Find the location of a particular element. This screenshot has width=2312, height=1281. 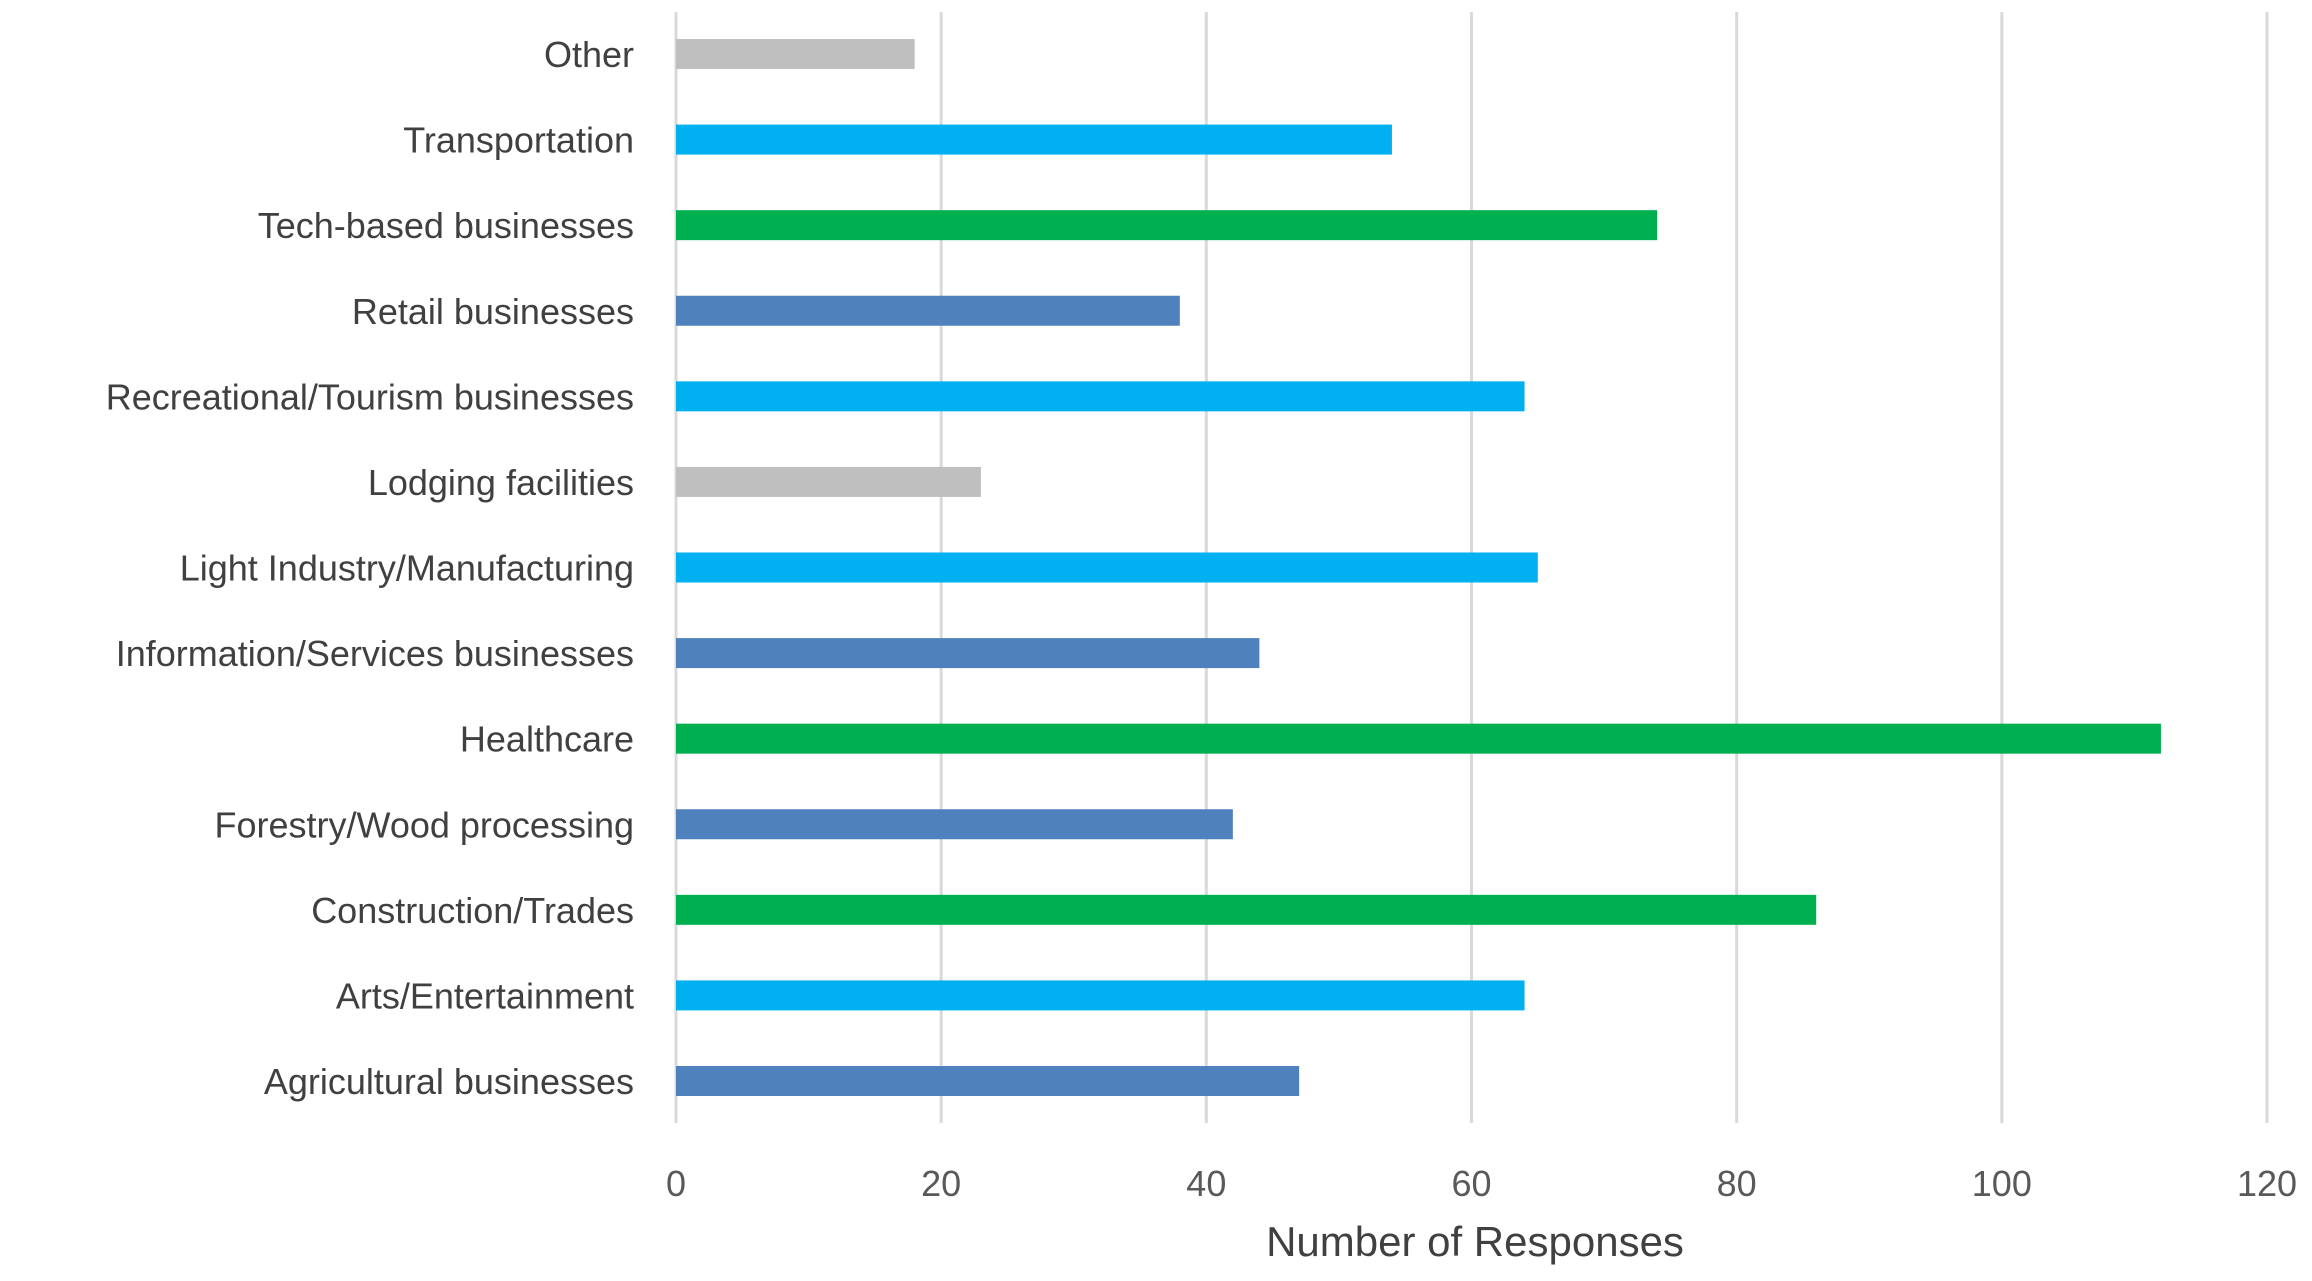

x-tick-label: 60 is located at coordinates (1471, 1183).